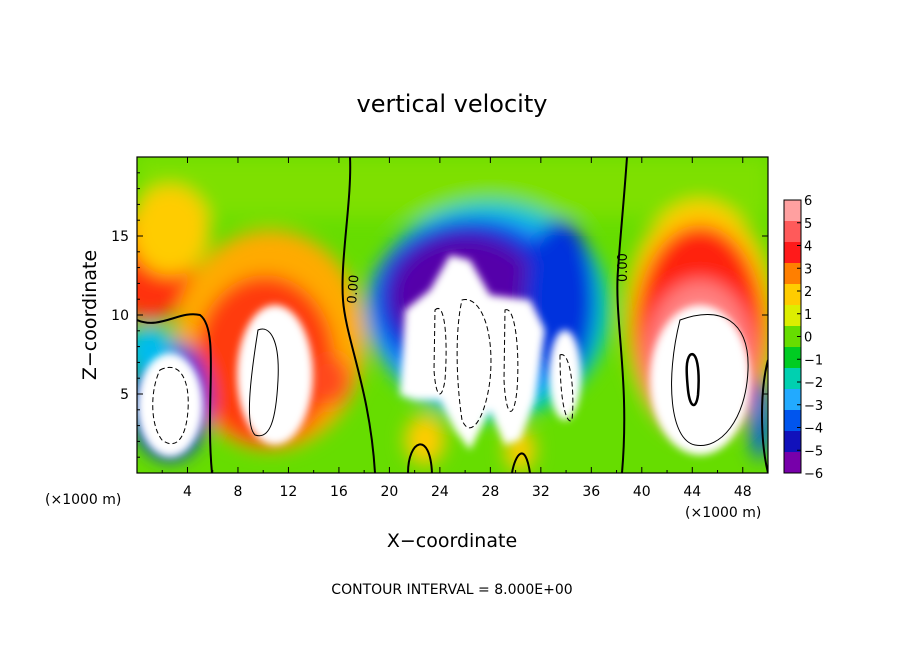 The width and height of the screenshot is (904, 654). Describe the element at coordinates (808, 224) in the screenshot. I see `colorbar-label: 5` at that location.